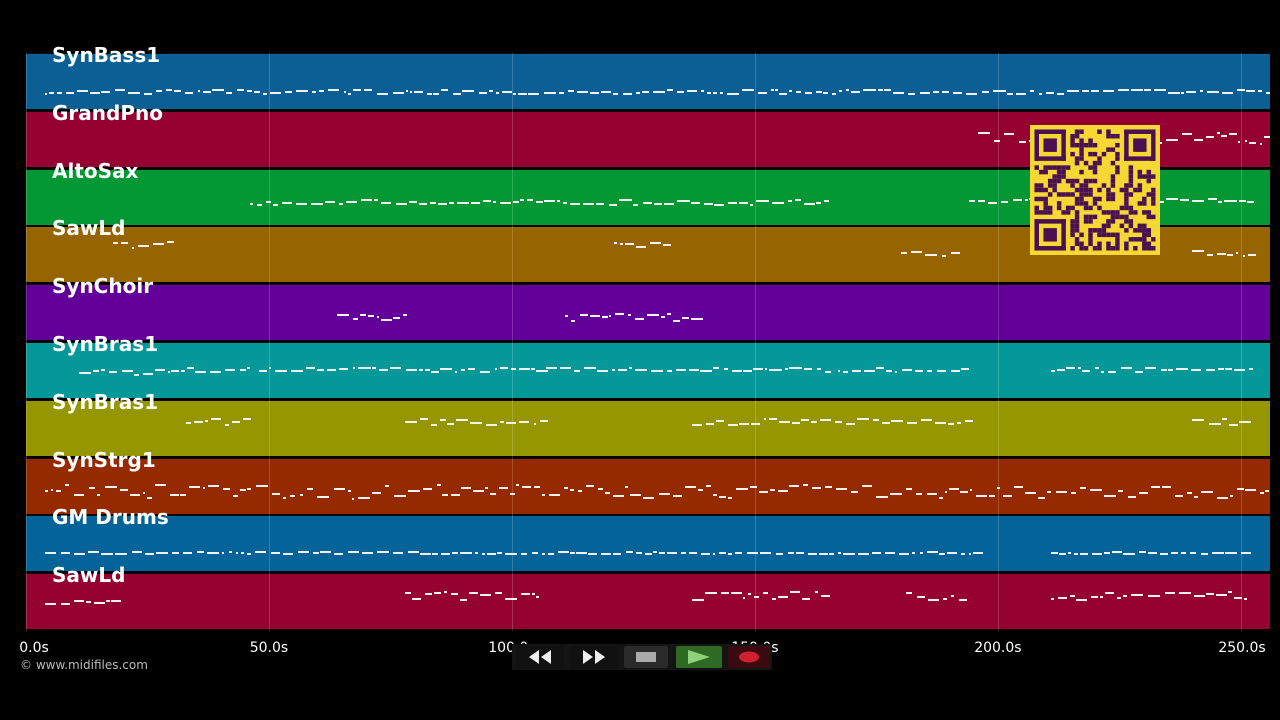  I want to click on rewind-button, so click(540, 657).